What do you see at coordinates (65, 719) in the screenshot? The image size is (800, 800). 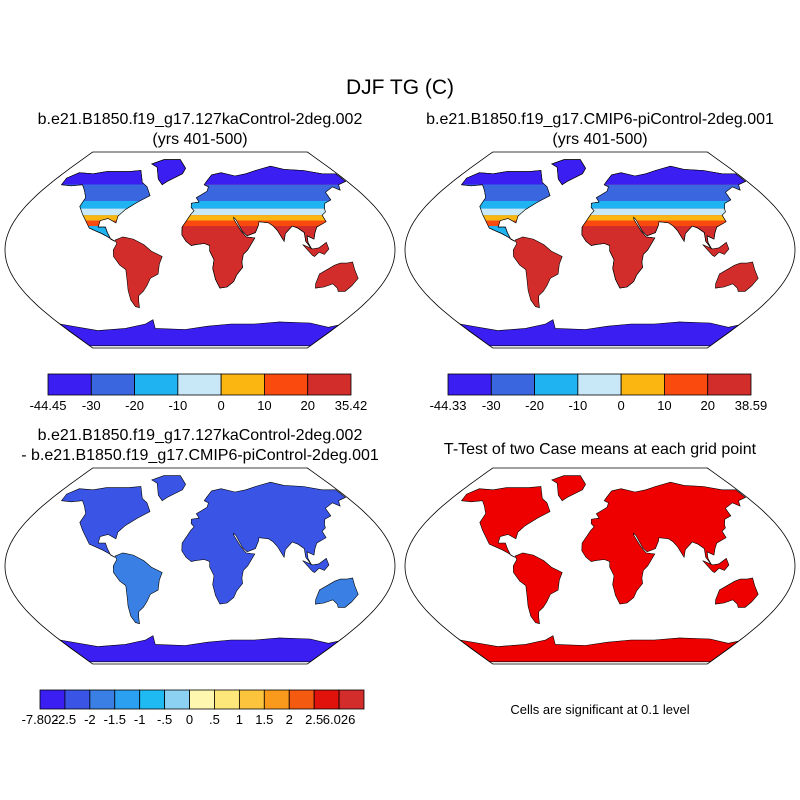 I see `colorbar-tick-label: -2.5` at bounding box center [65, 719].